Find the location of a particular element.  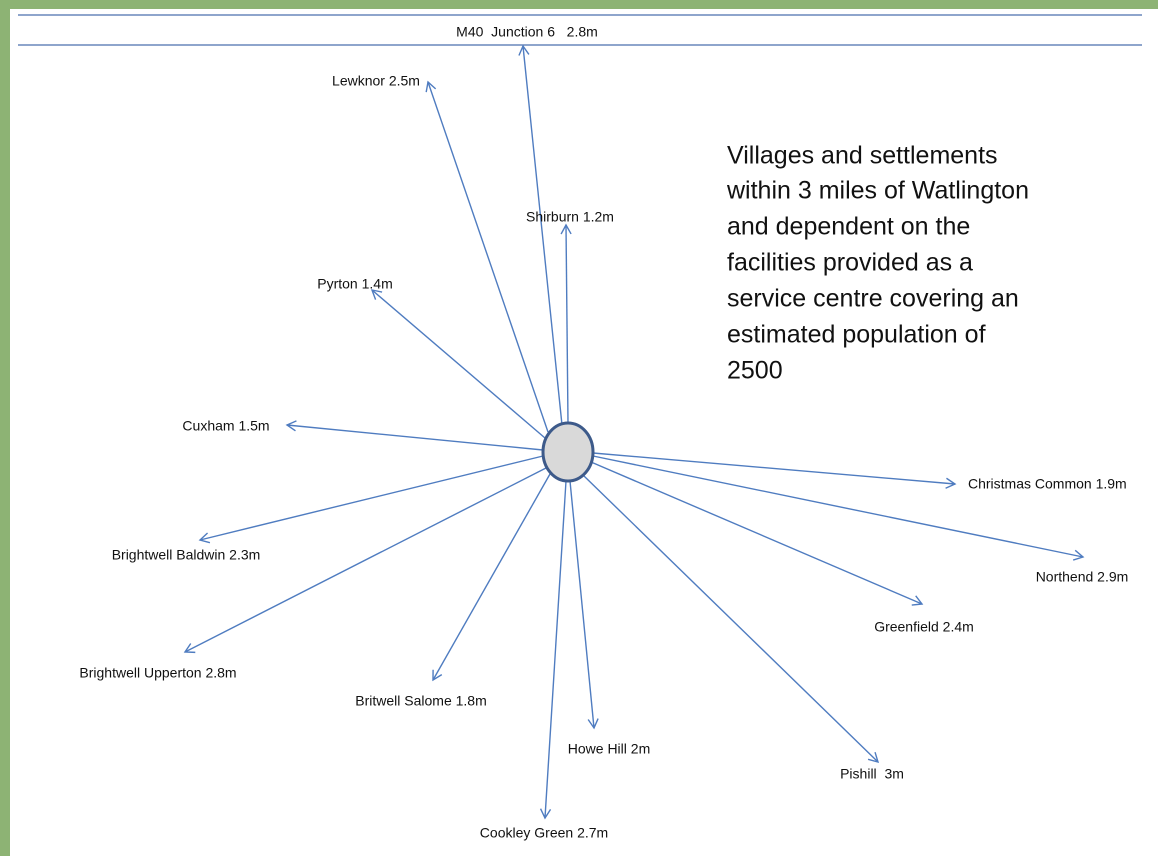

node-label: Cuxham 1.5m is located at coordinates (225, 426).